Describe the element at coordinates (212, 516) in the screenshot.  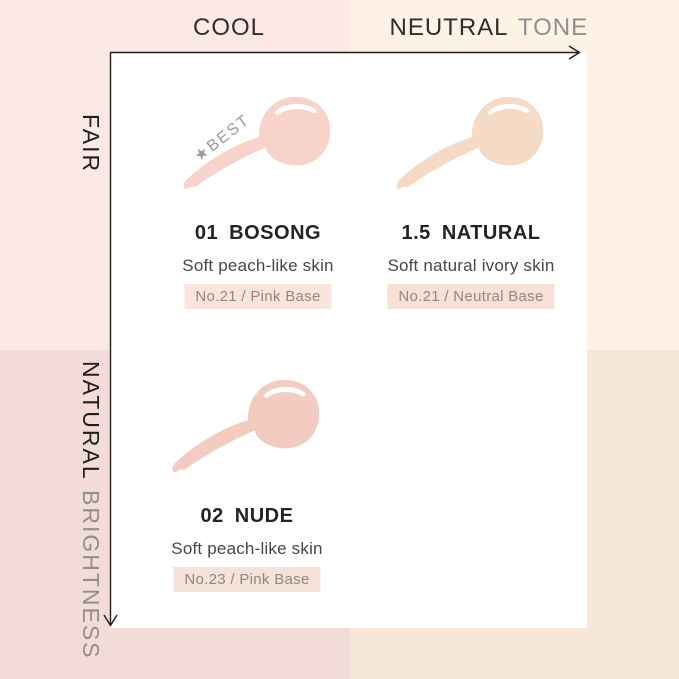
I see `shade-number: 02` at that location.